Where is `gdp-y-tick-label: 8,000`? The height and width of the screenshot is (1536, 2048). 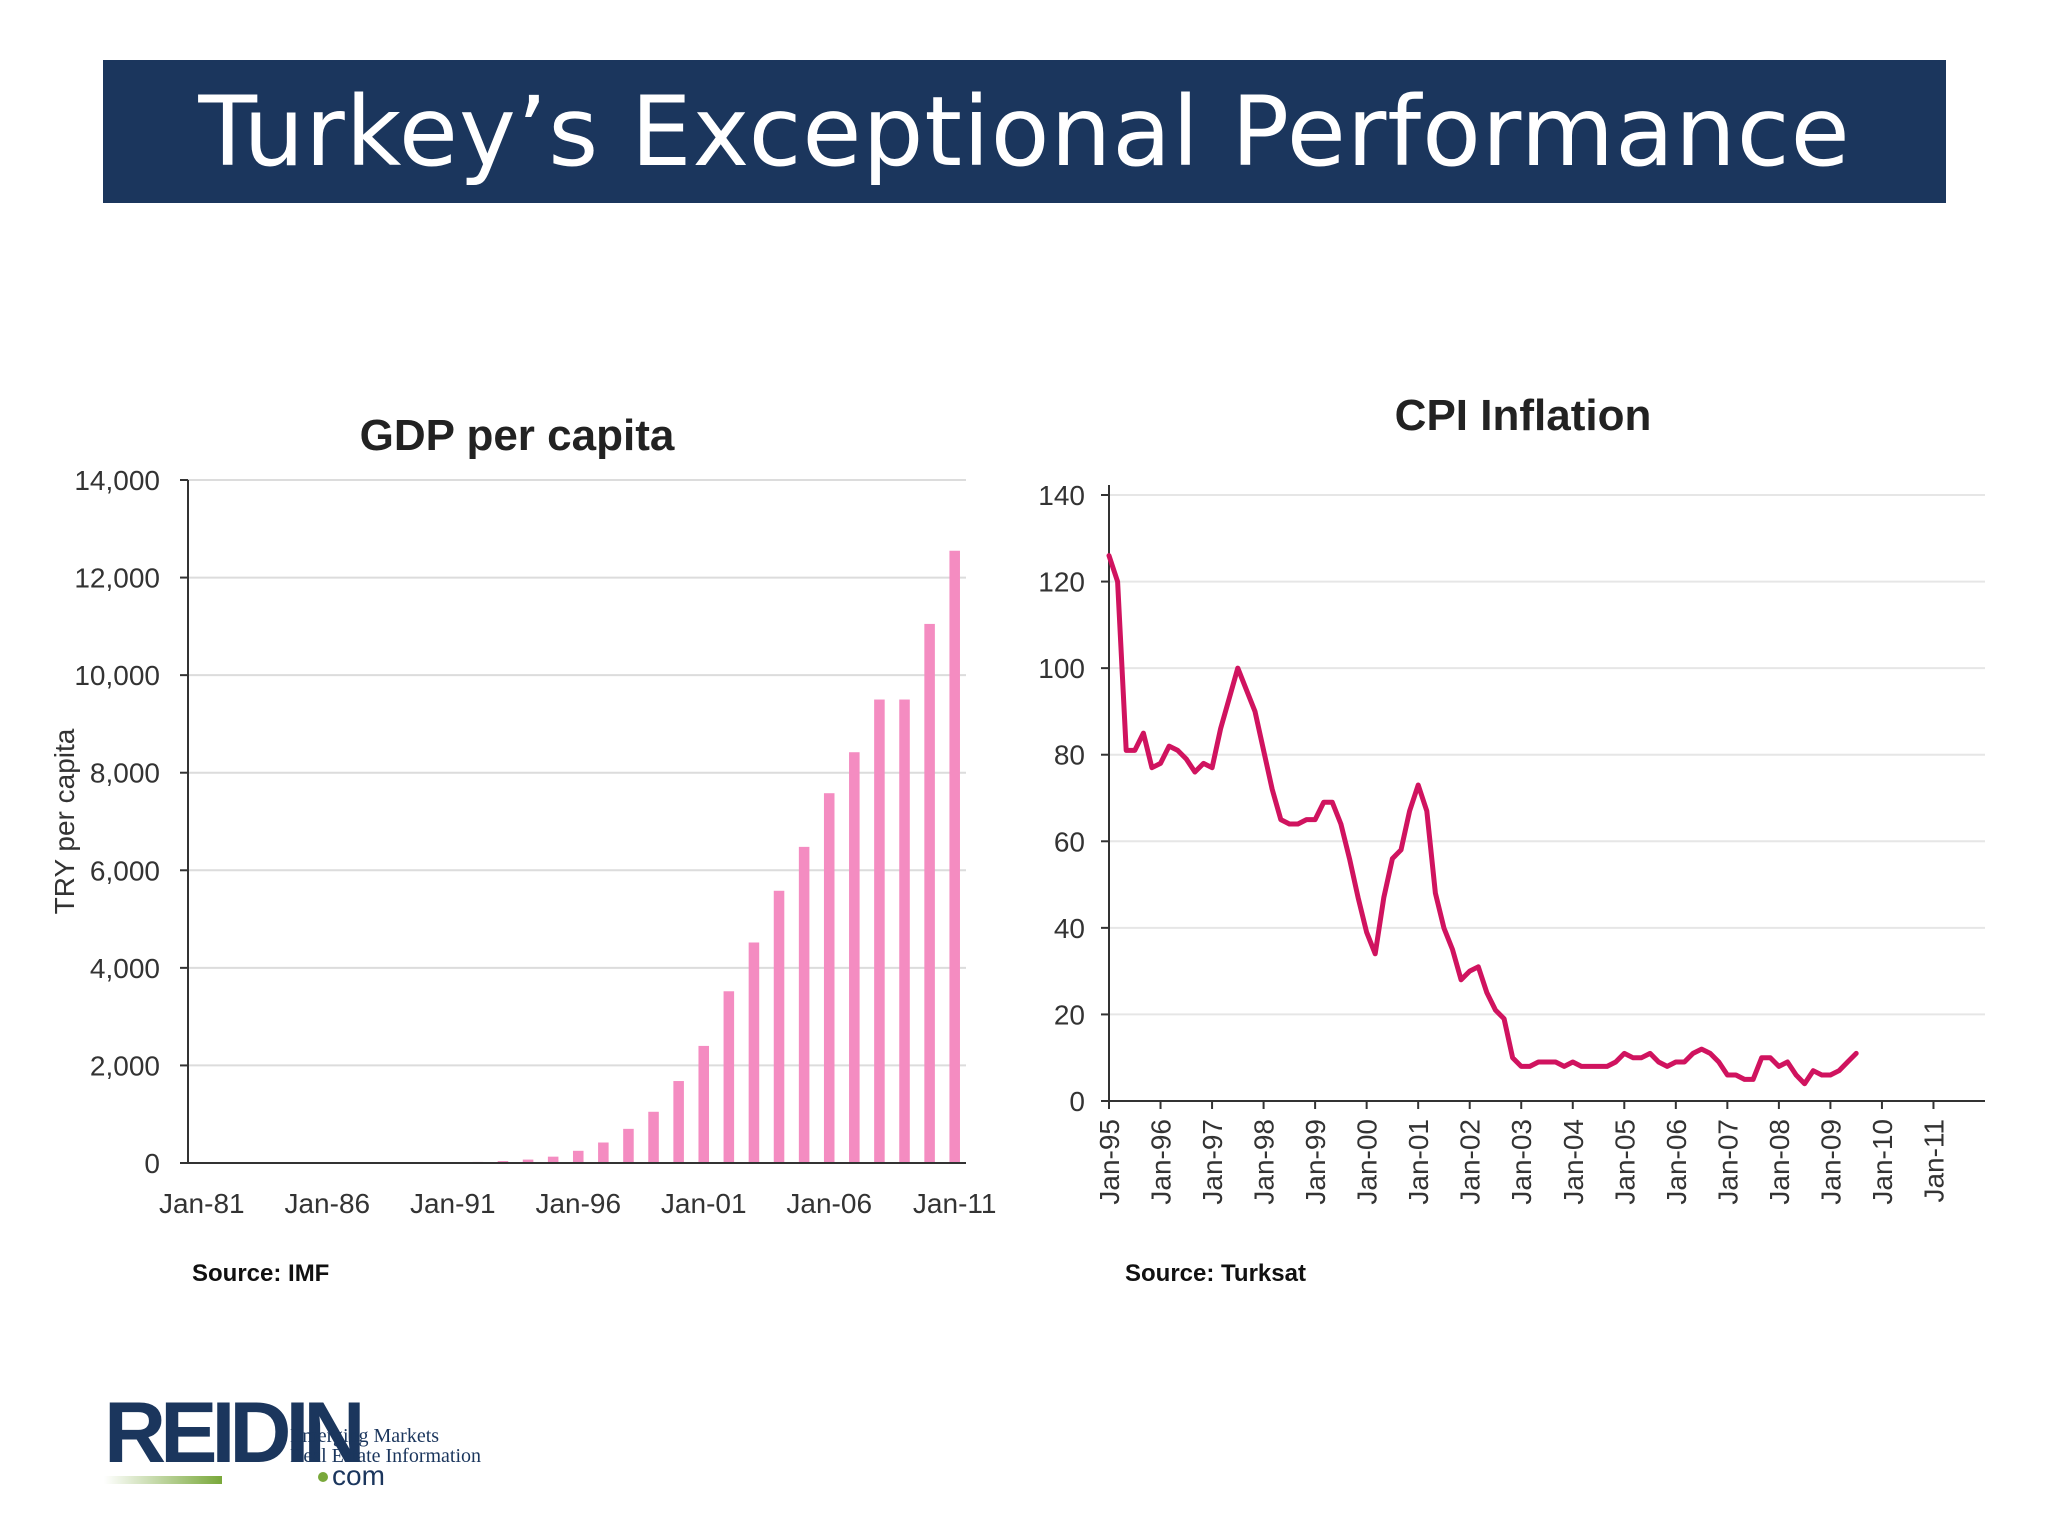 gdp-y-tick-label: 8,000 is located at coordinates (125, 773).